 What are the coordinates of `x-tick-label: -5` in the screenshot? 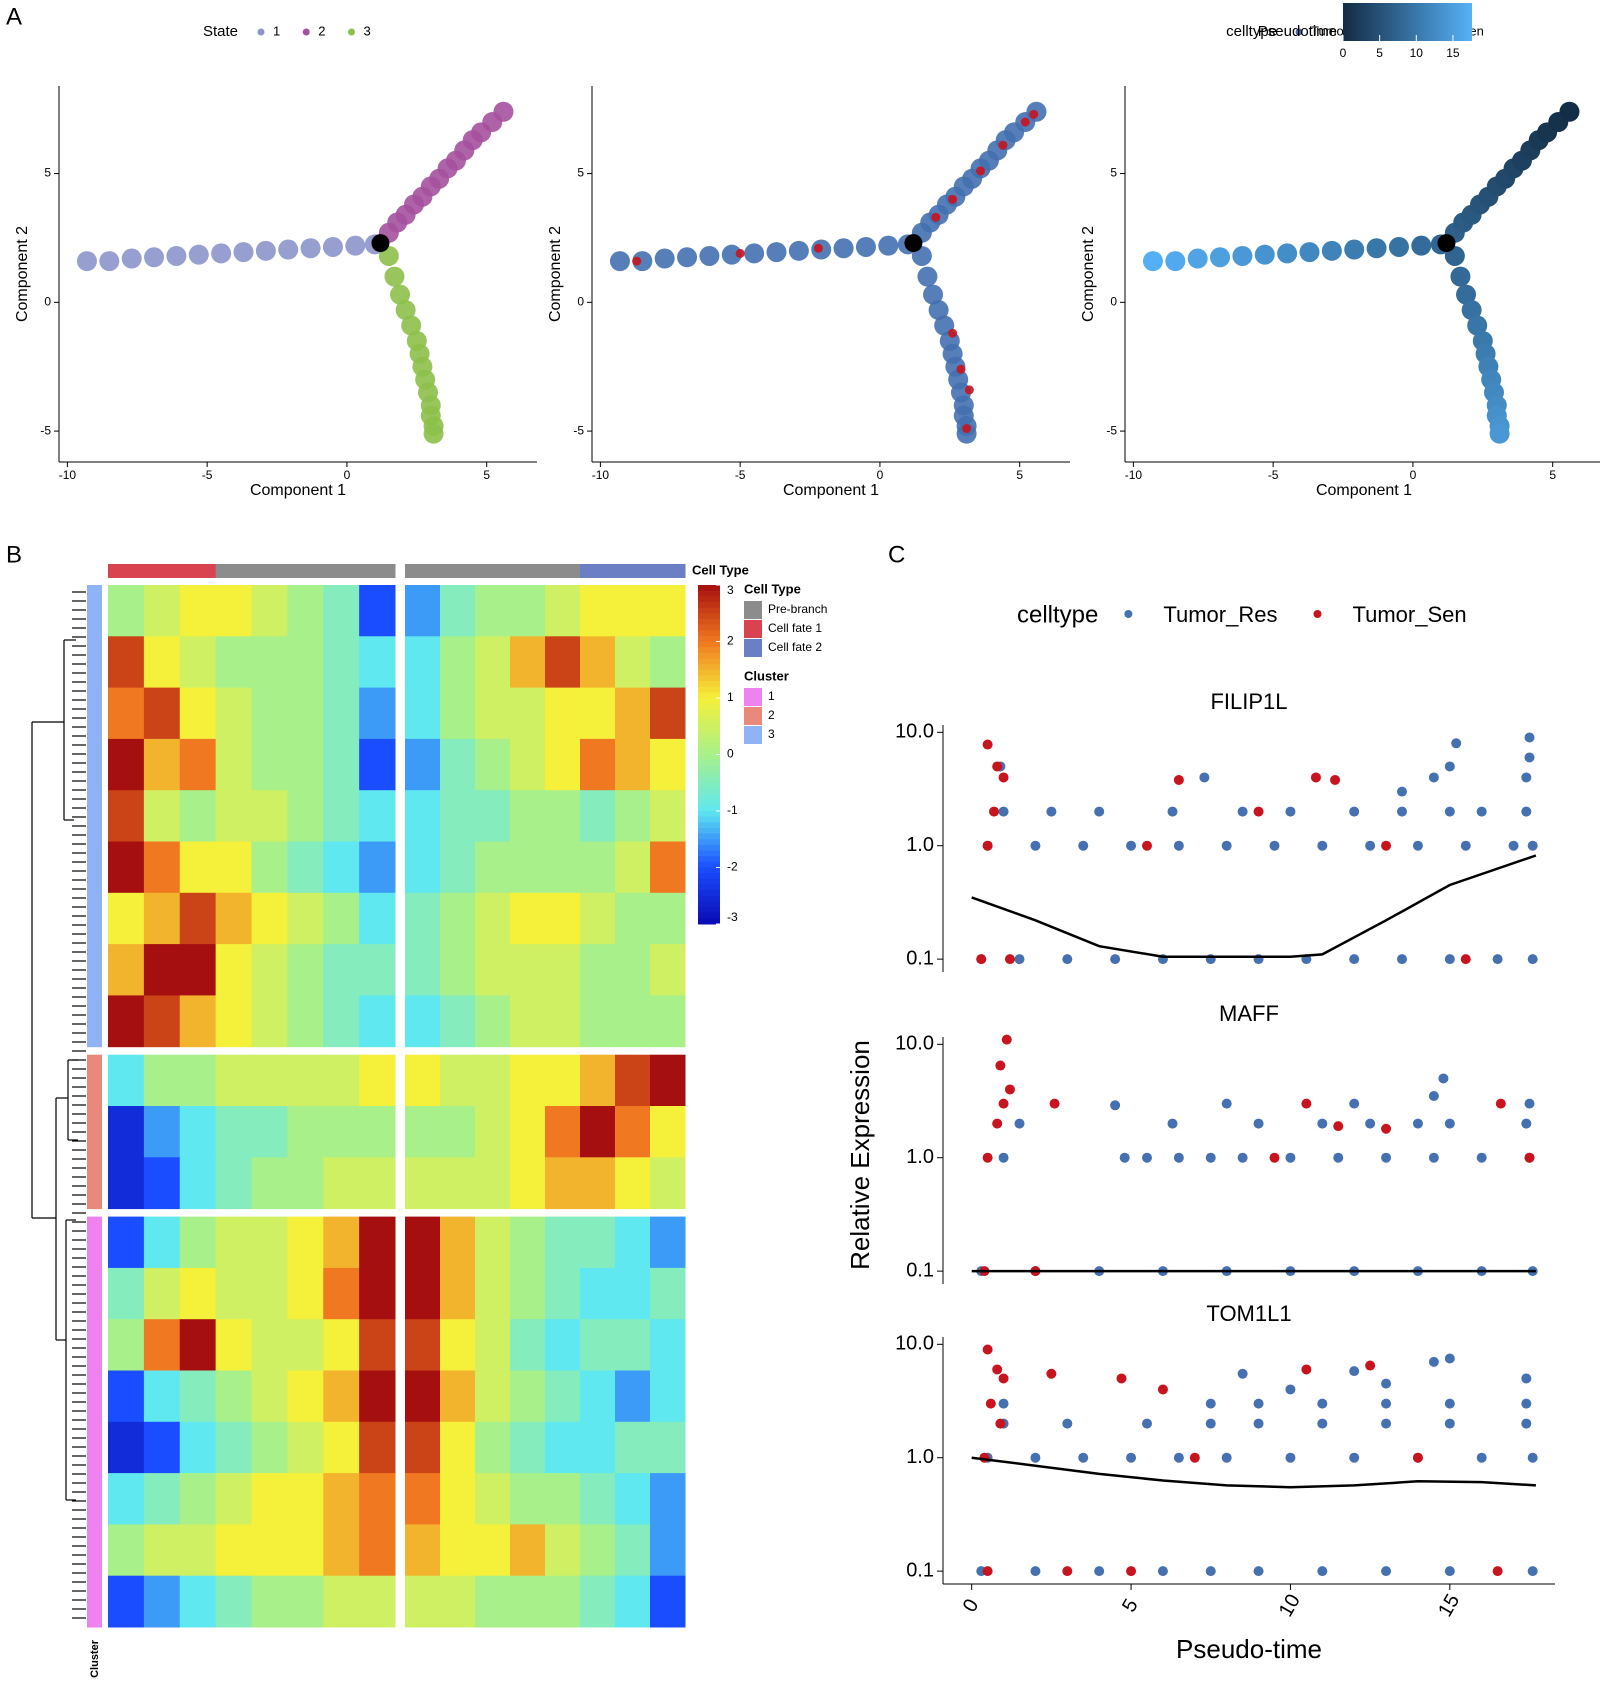 It's located at (740, 475).